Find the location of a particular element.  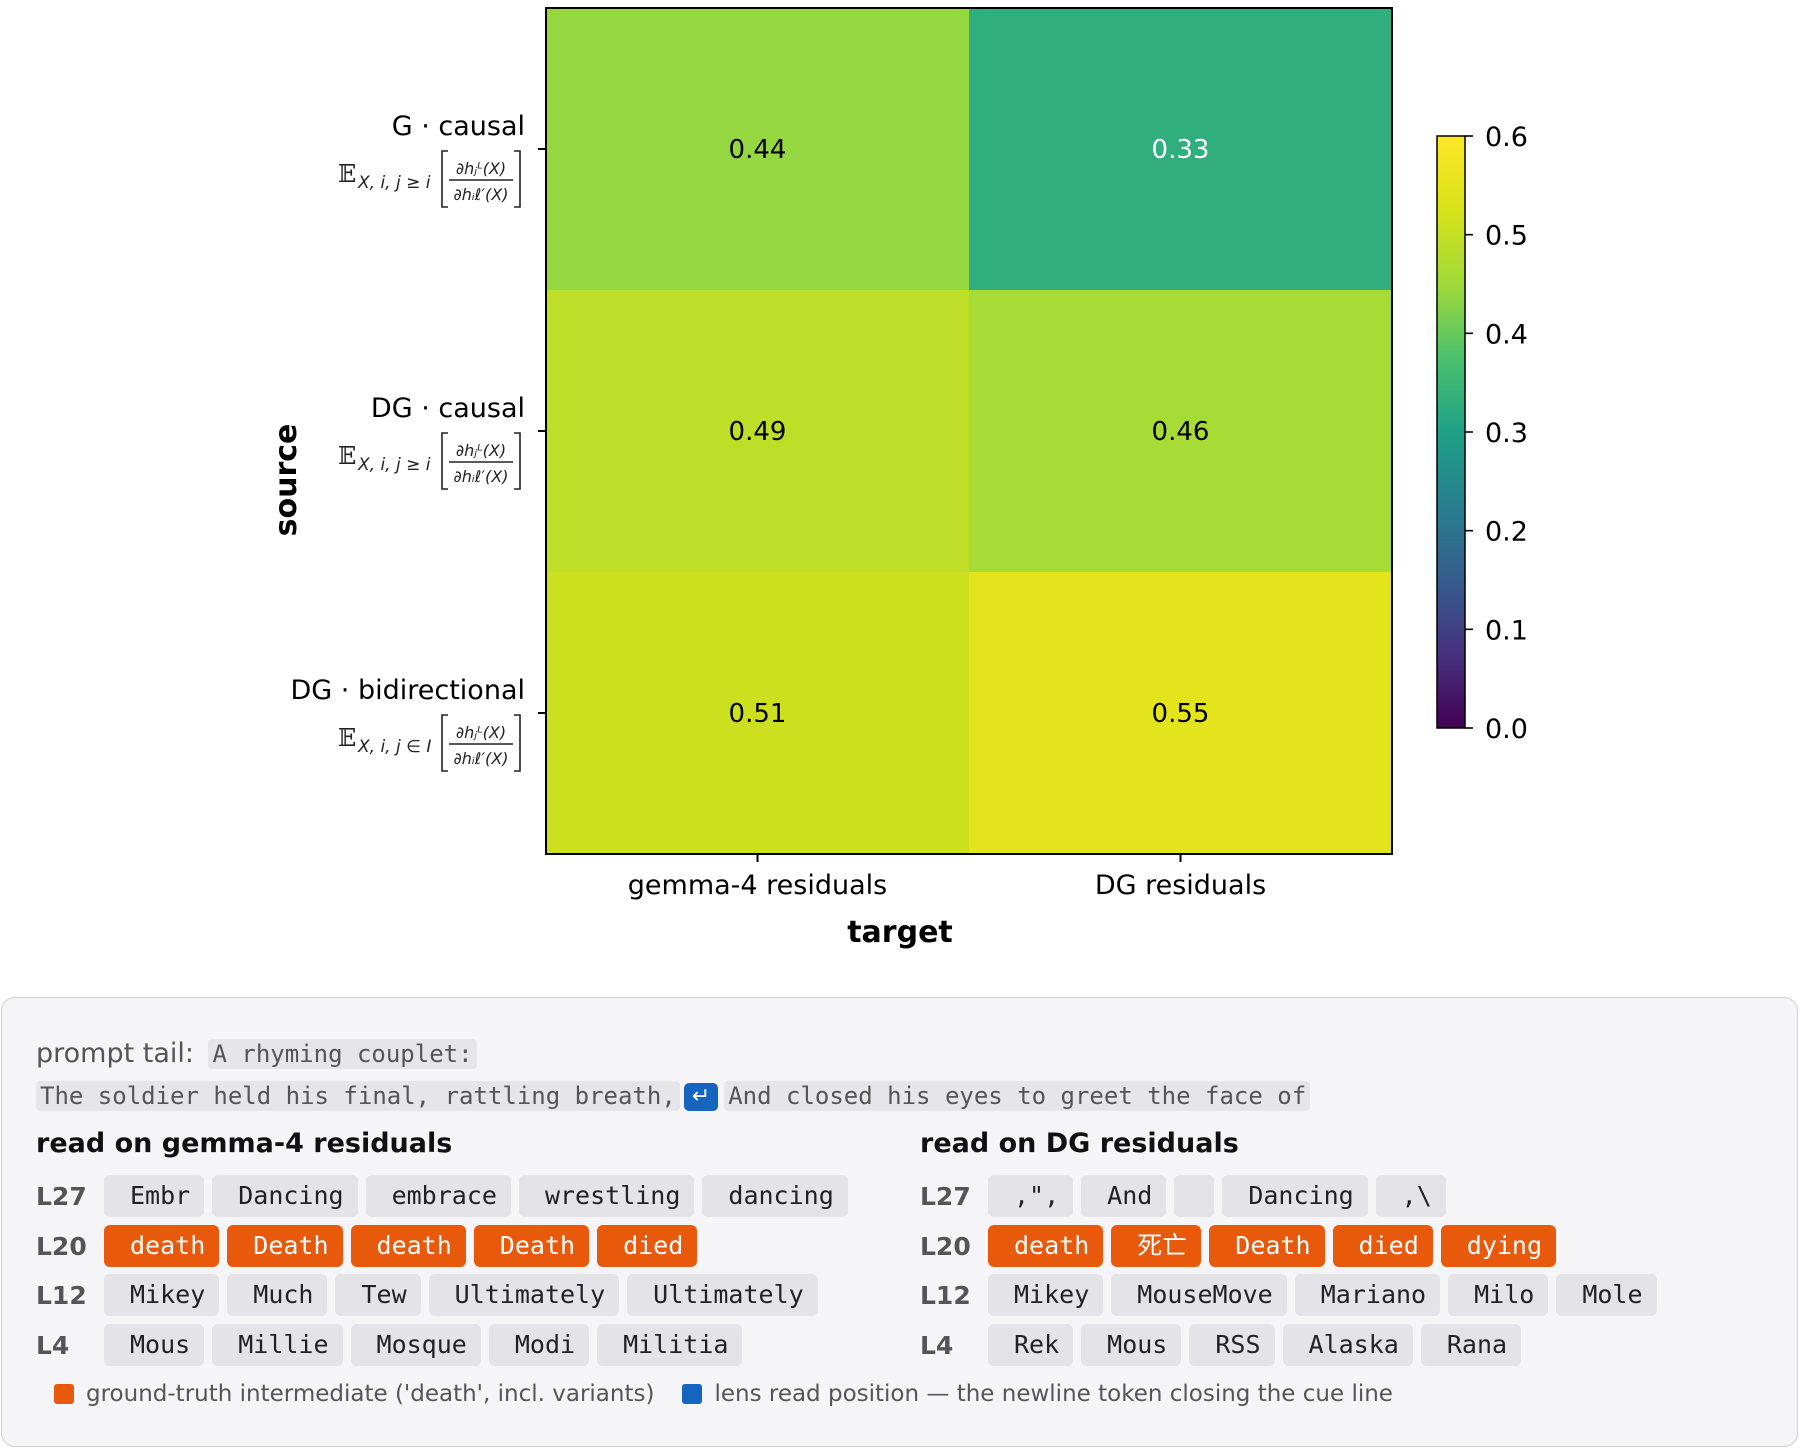

token-chip-ground-truth: died is located at coordinates (647, 1246).